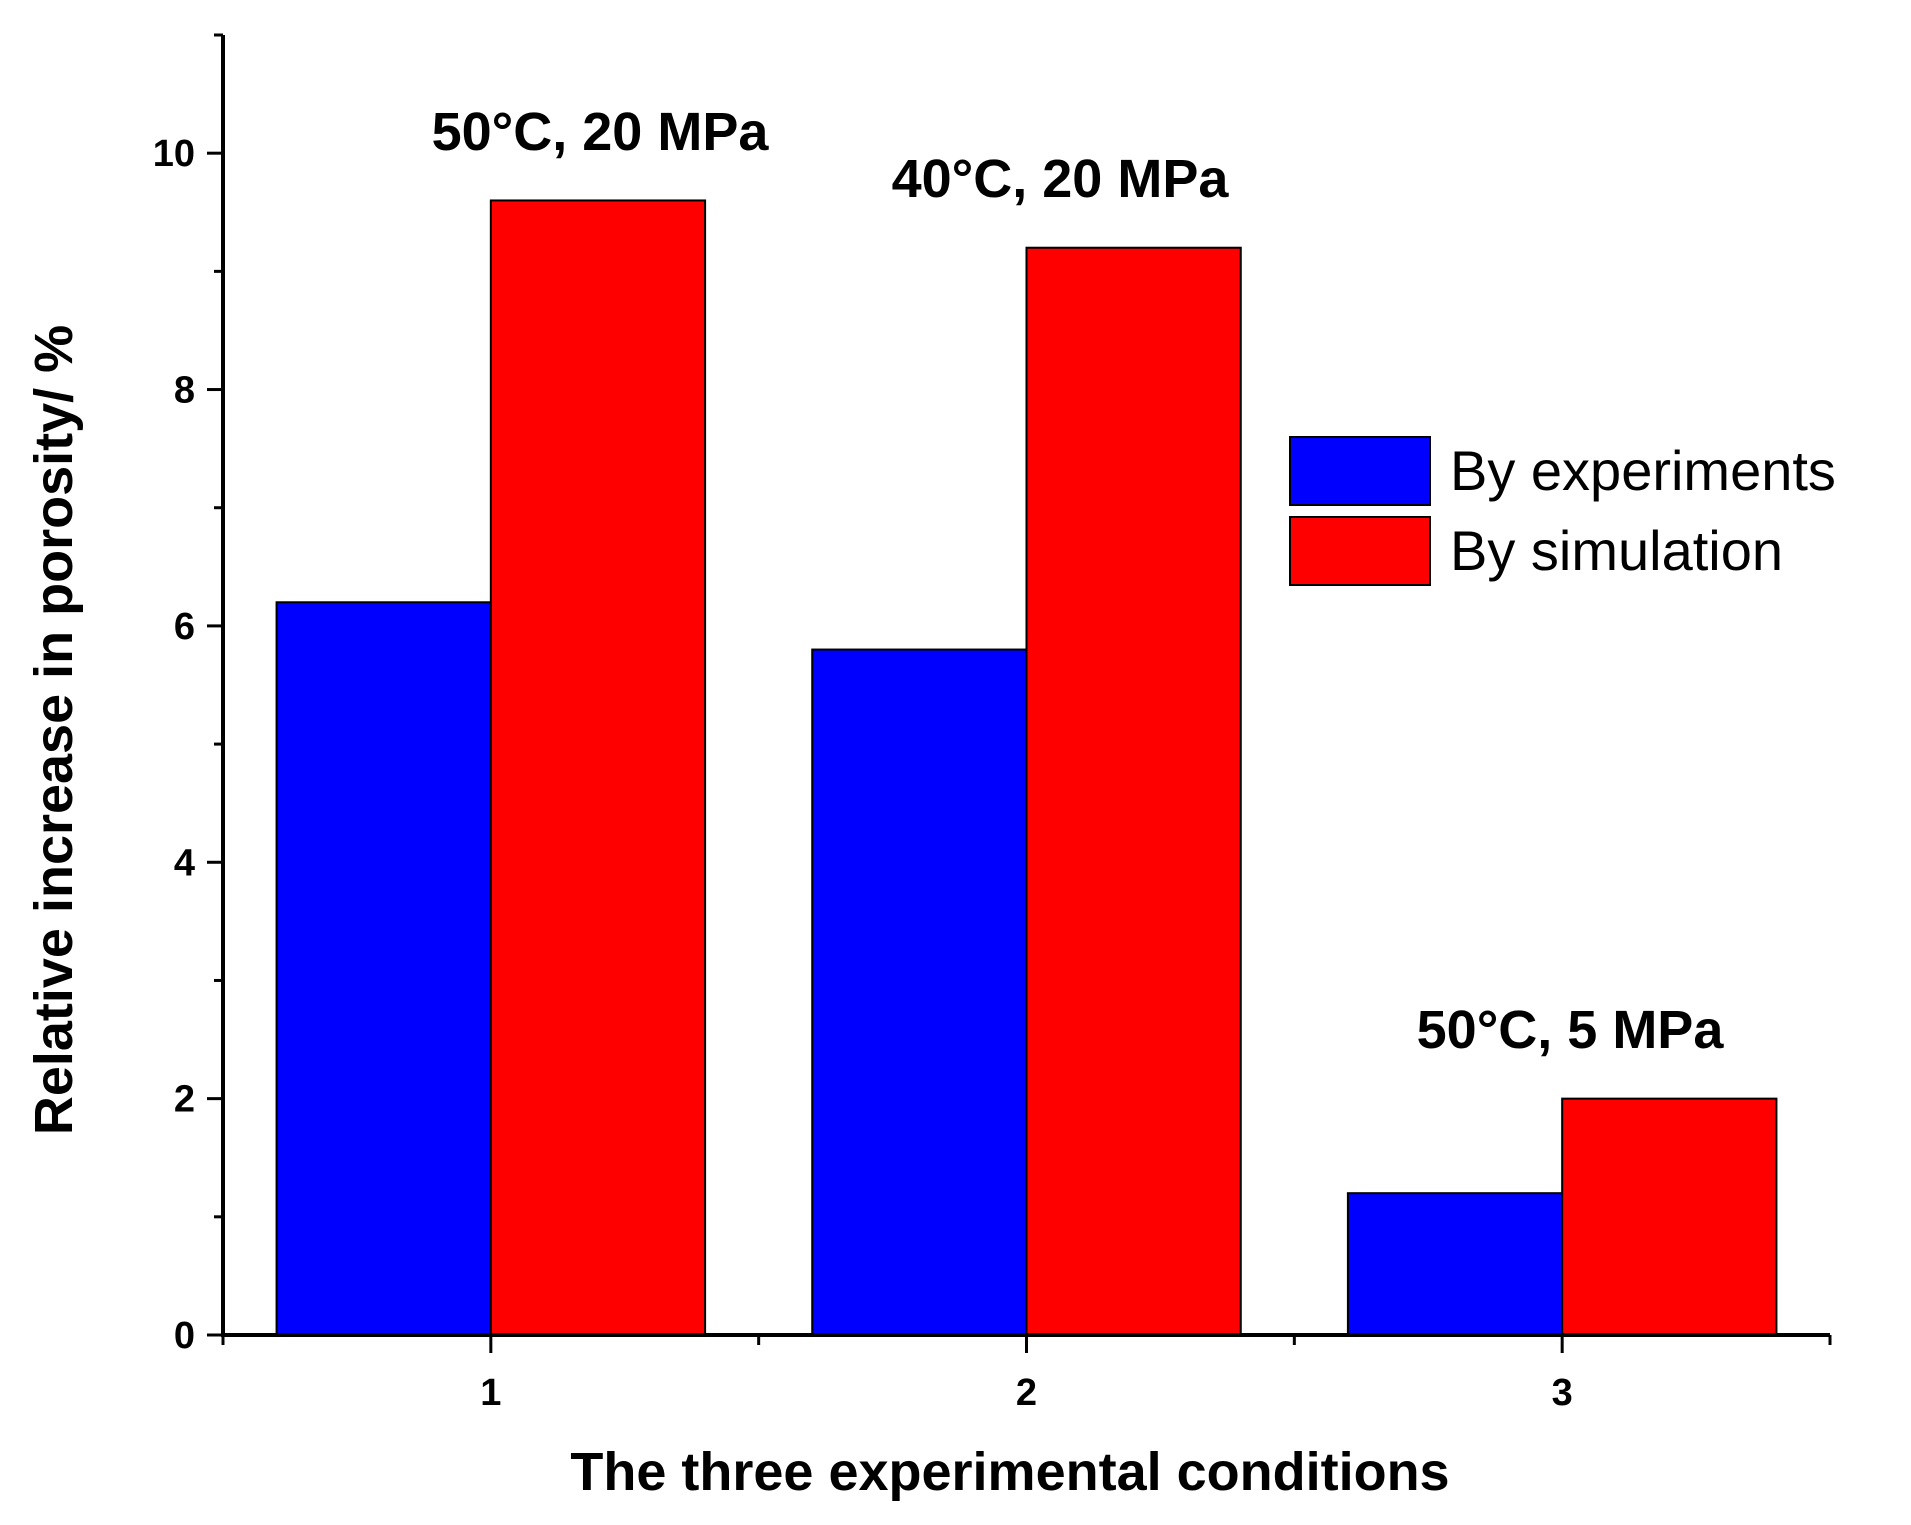  Describe the element at coordinates (1061, 179) in the screenshot. I see `annotation-condition-2: 40°C, 20 MPa` at that location.